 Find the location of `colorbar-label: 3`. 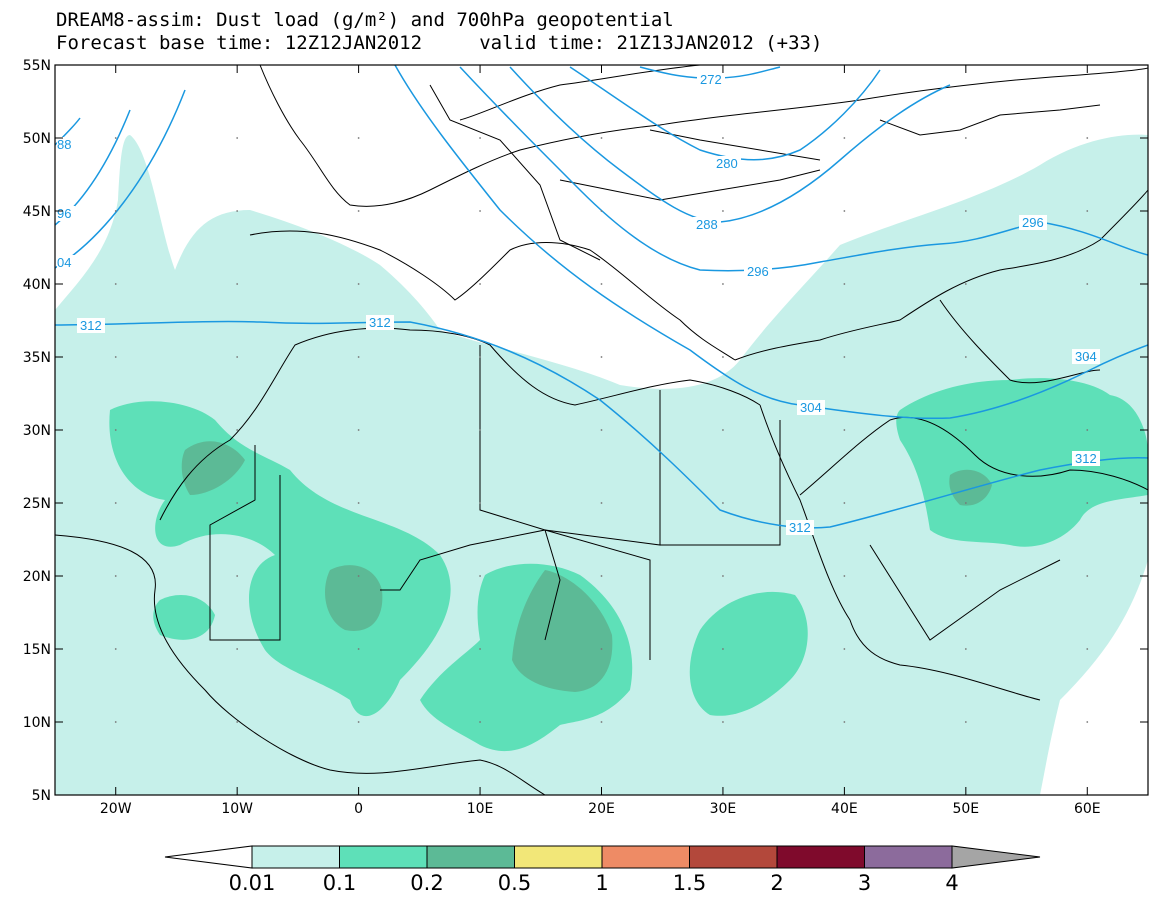

colorbar-label: 3 is located at coordinates (864, 883).